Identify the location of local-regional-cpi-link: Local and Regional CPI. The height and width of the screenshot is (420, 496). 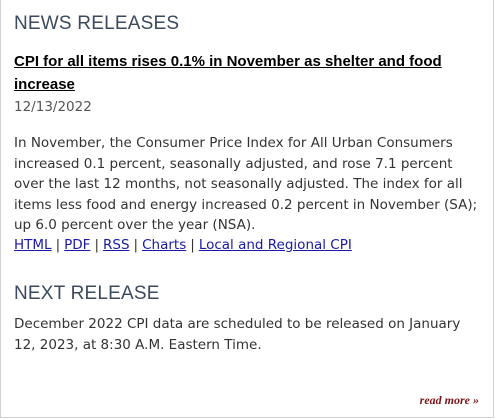
(275, 245).